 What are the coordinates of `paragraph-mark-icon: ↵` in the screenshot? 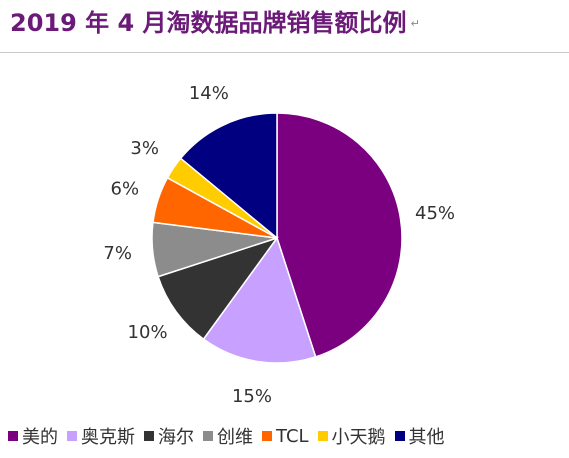 It's located at (415, 23).